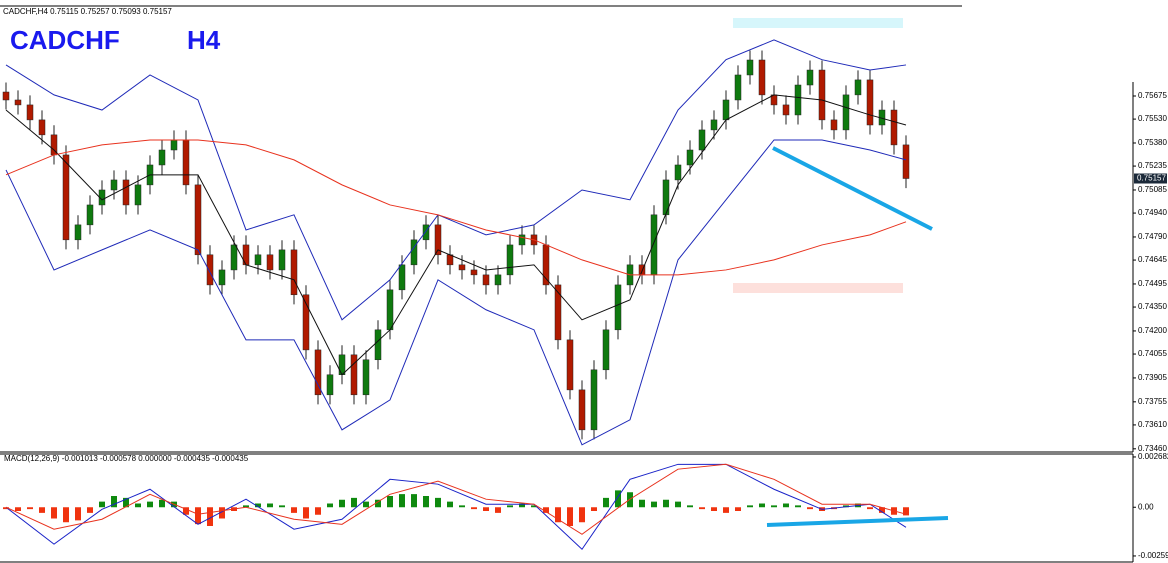  What do you see at coordinates (1152, 212) in the screenshot?
I see `y-tick-label: 0.74940` at bounding box center [1152, 212].